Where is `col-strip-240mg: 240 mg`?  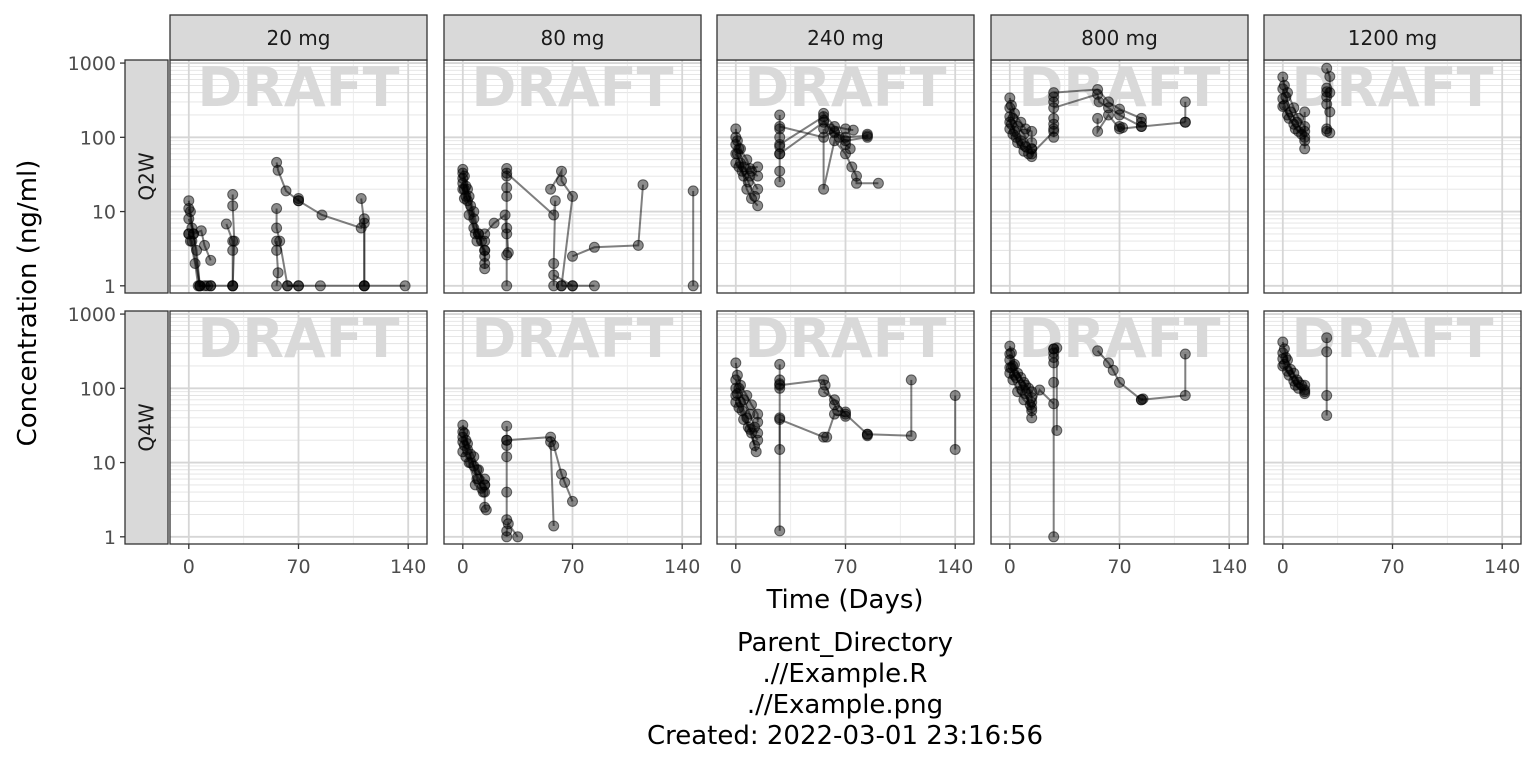
col-strip-240mg: 240 mg is located at coordinates (845, 37).